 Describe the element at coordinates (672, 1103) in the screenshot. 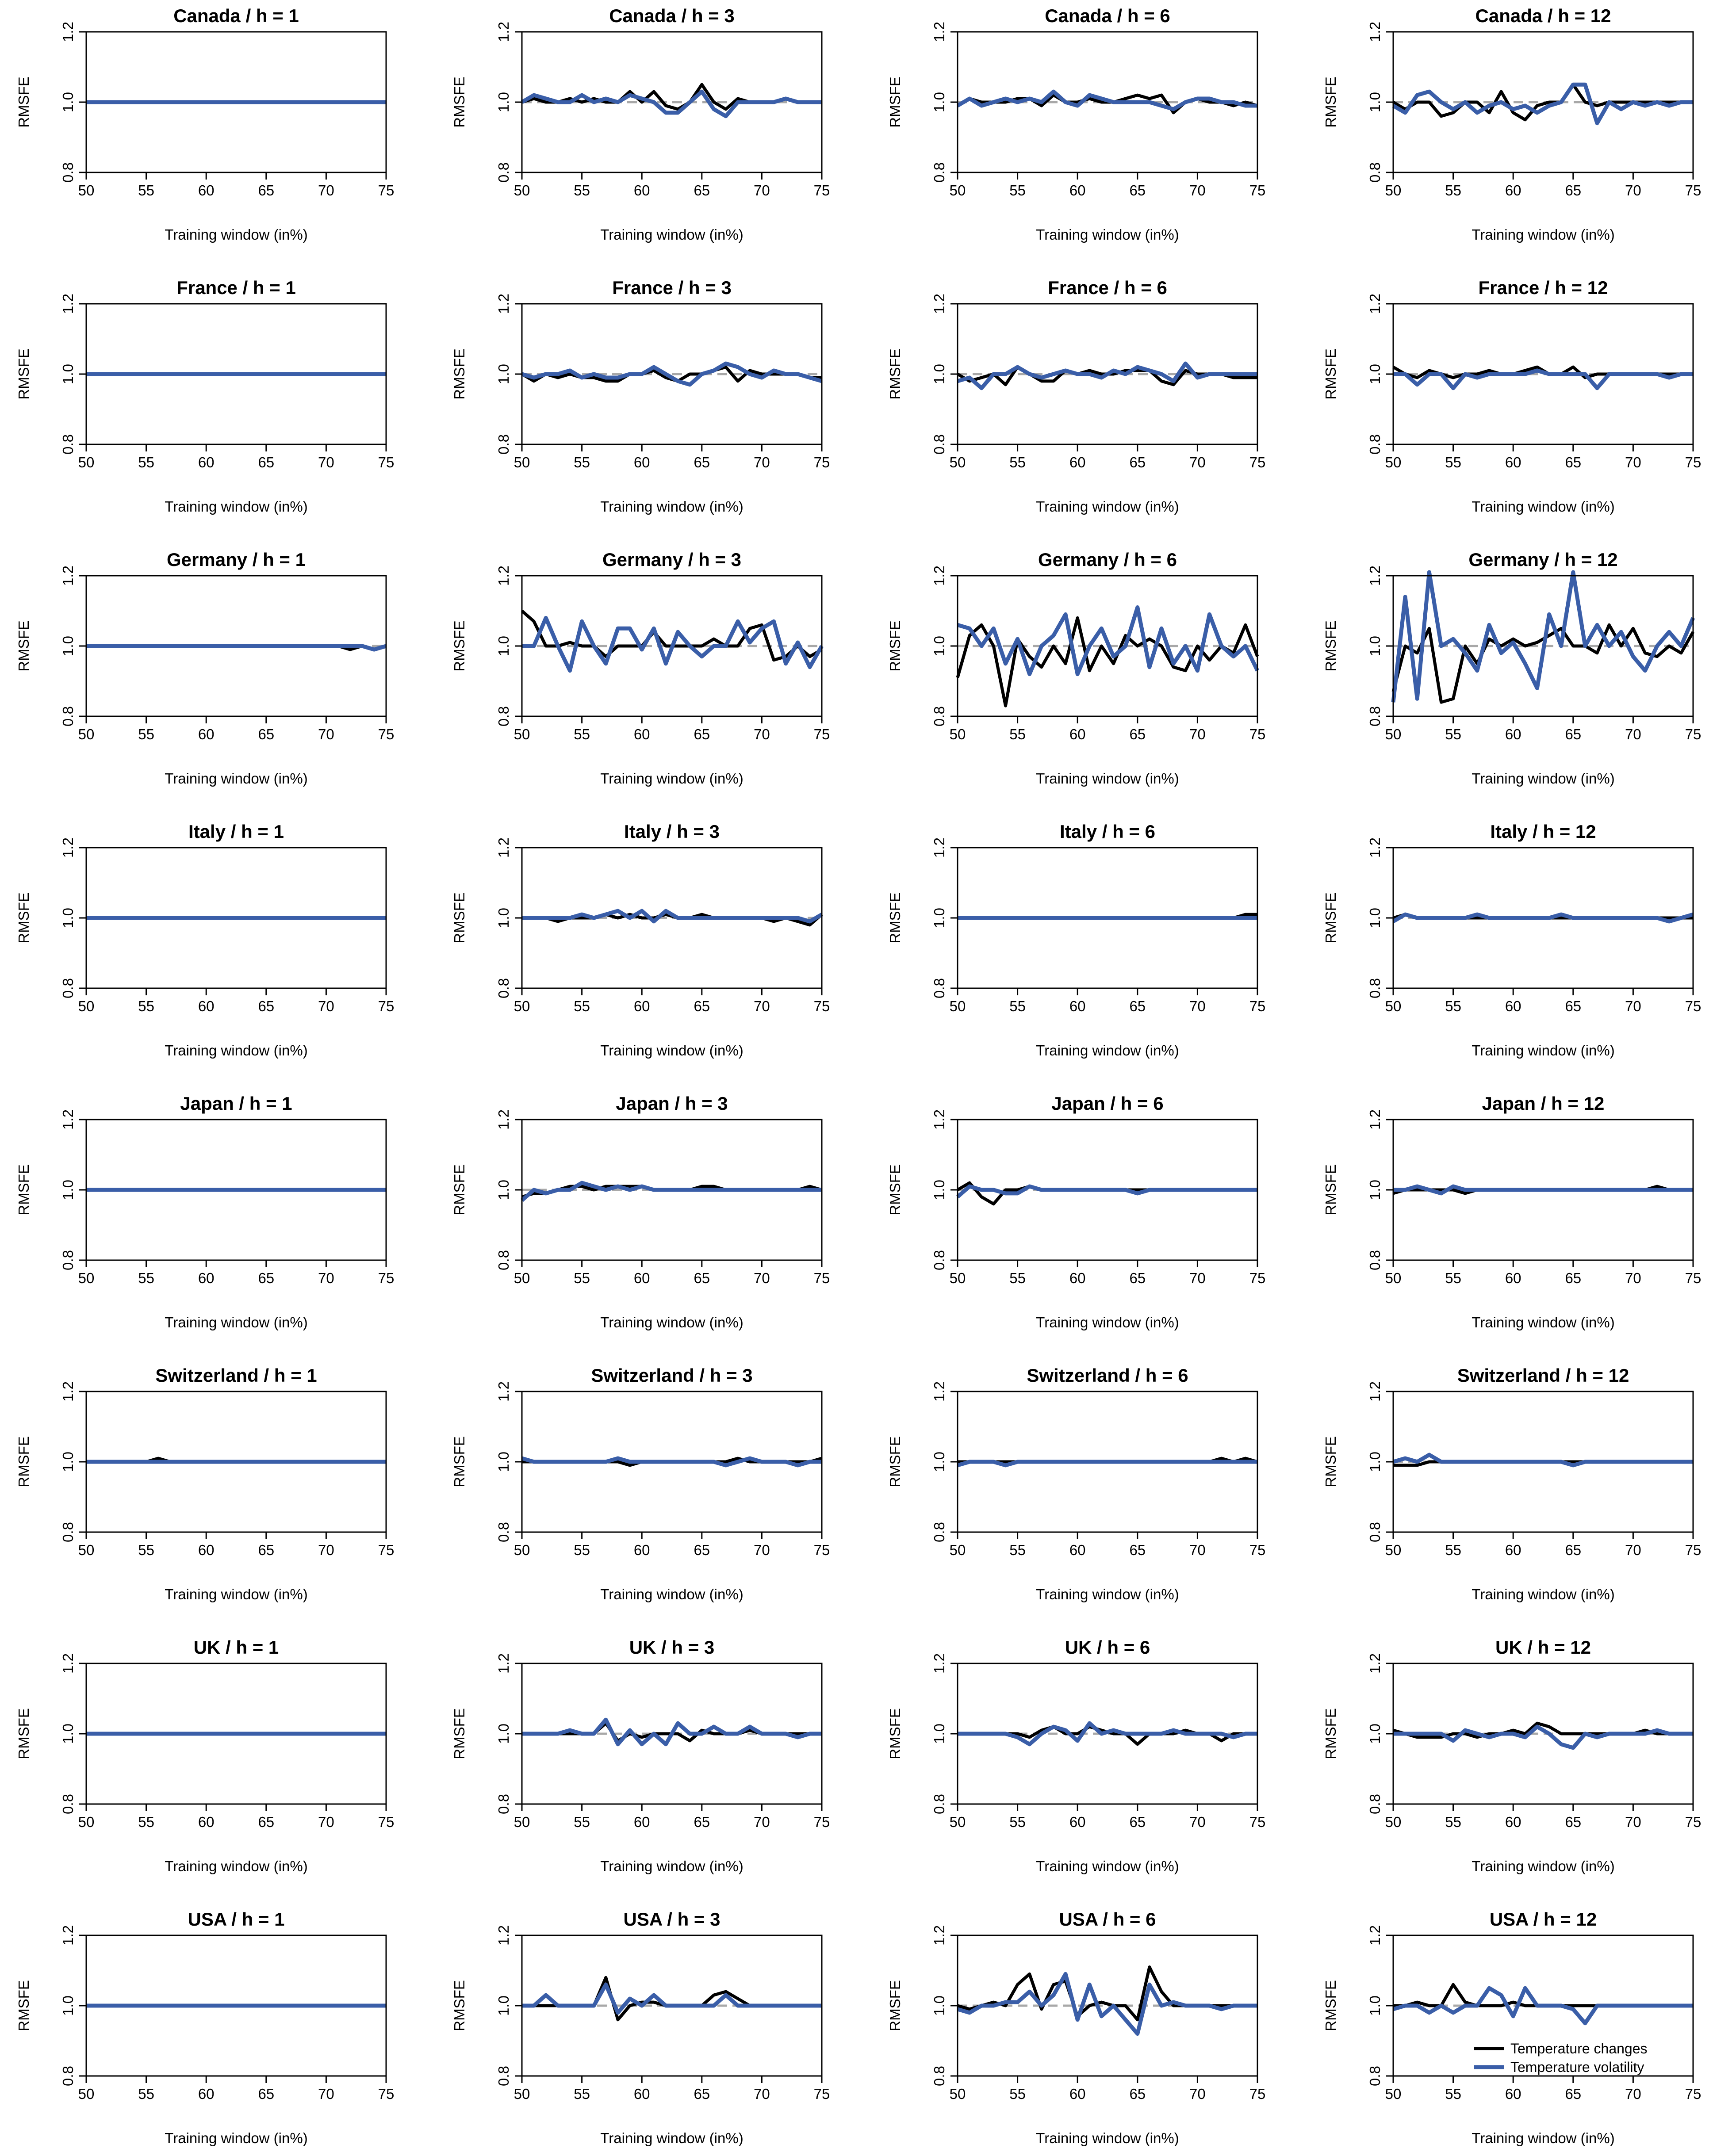

I see `panel-title: Japan / h = 3` at that location.